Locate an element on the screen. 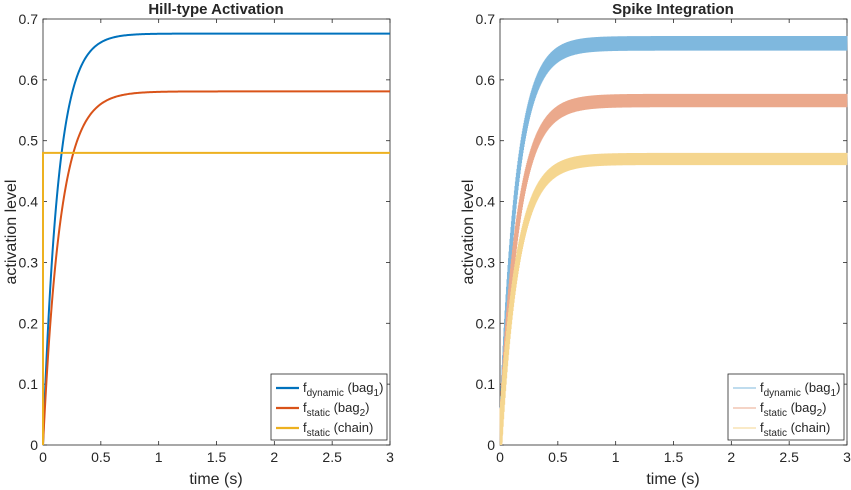 The image size is (851, 490). legend-box is located at coordinates (786, 407).